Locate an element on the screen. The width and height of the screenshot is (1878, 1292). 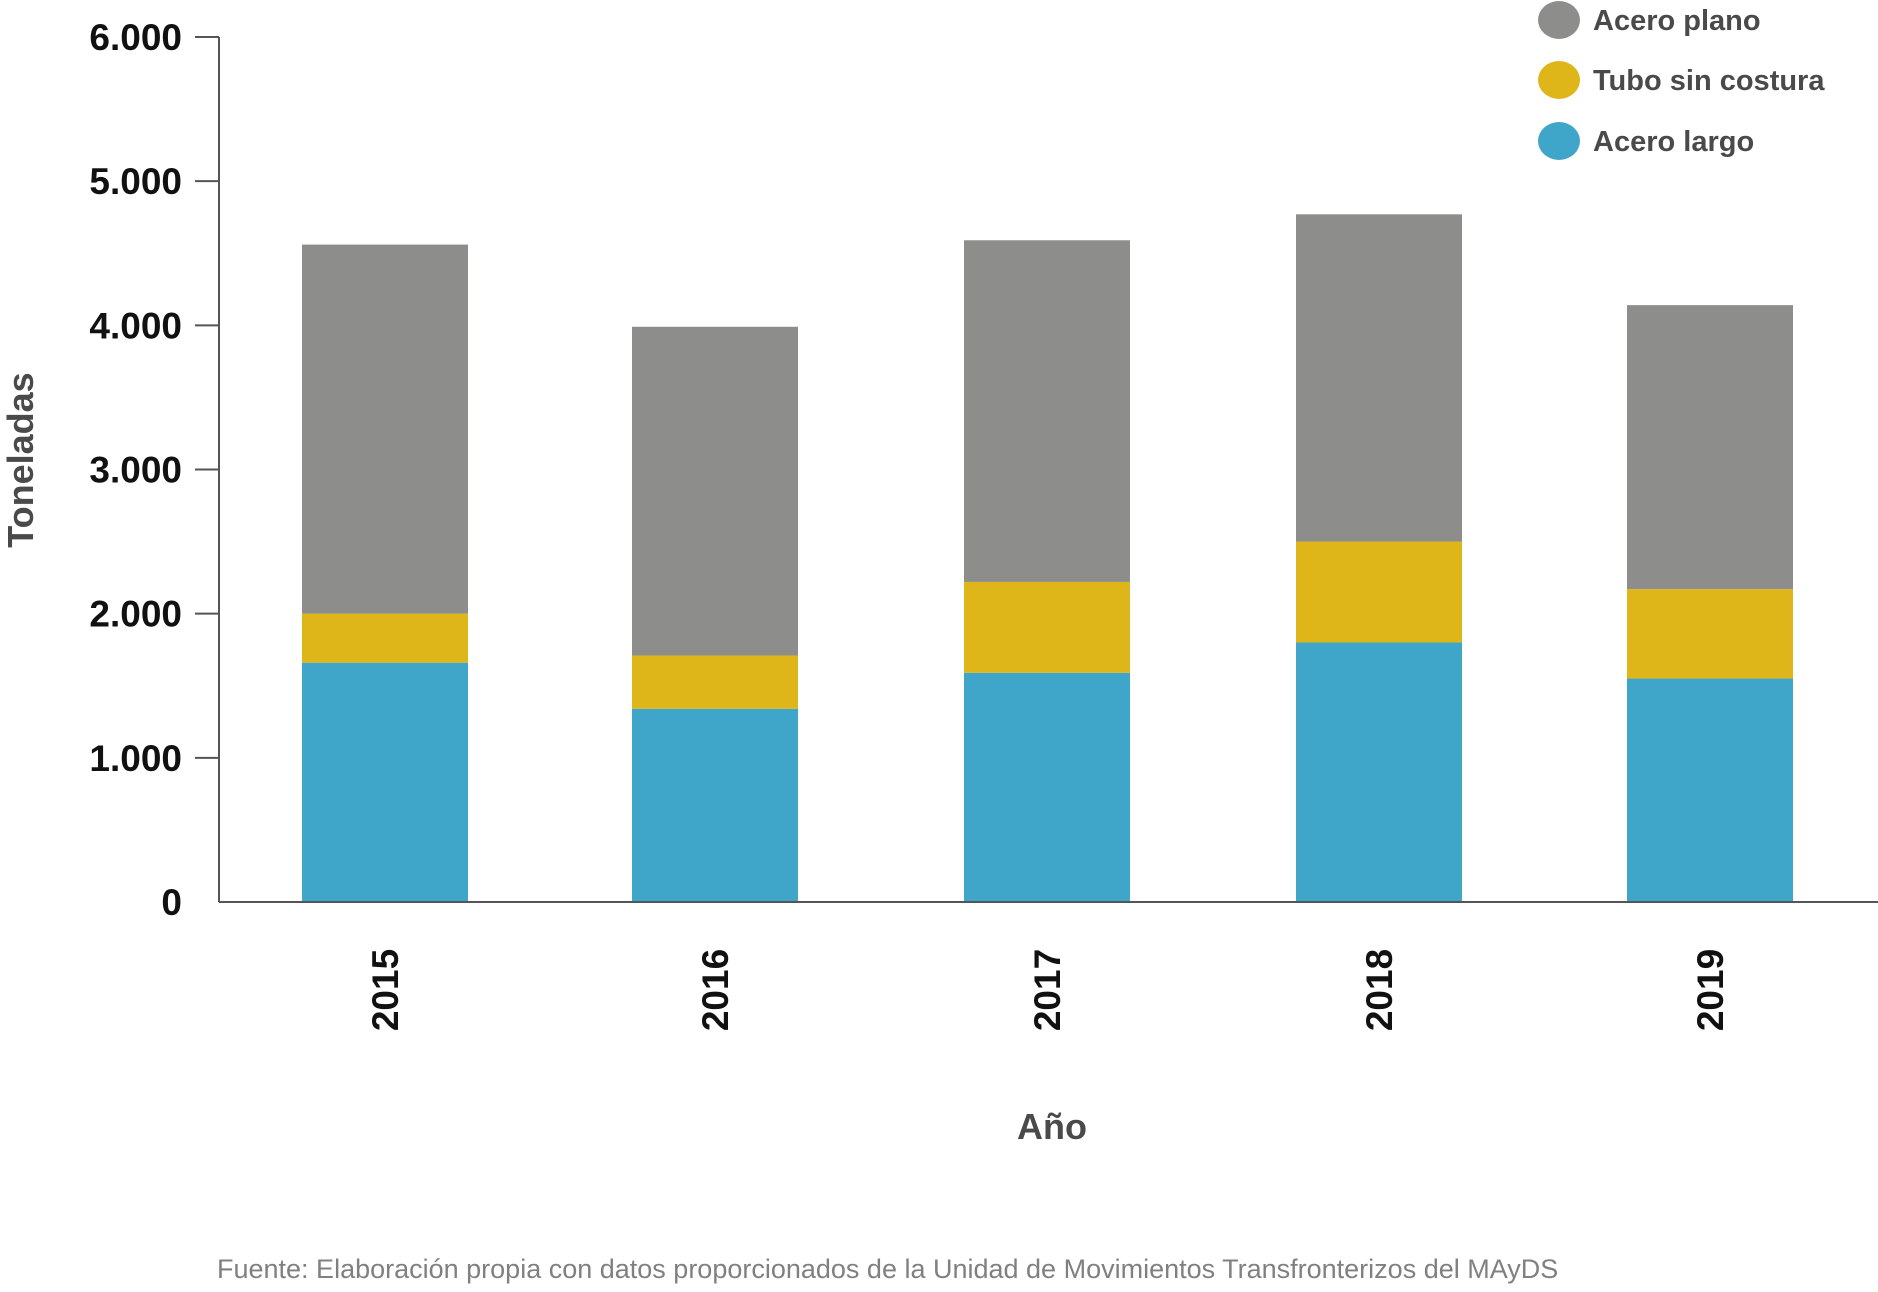
legend: Acero plano Tubo sin costura Acero largo is located at coordinates (1681, 80).